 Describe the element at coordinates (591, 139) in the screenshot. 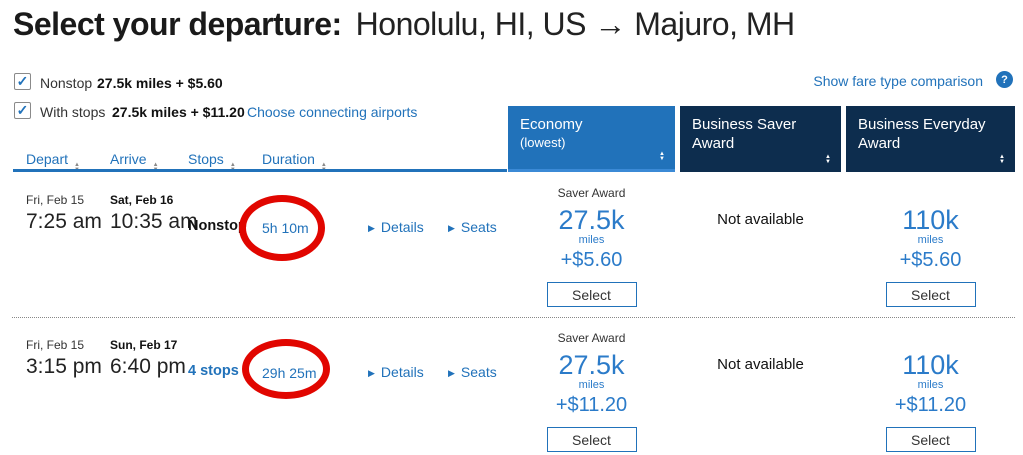

I see `fare-header-economy: Economy (lowest) ▲ ▼` at that location.